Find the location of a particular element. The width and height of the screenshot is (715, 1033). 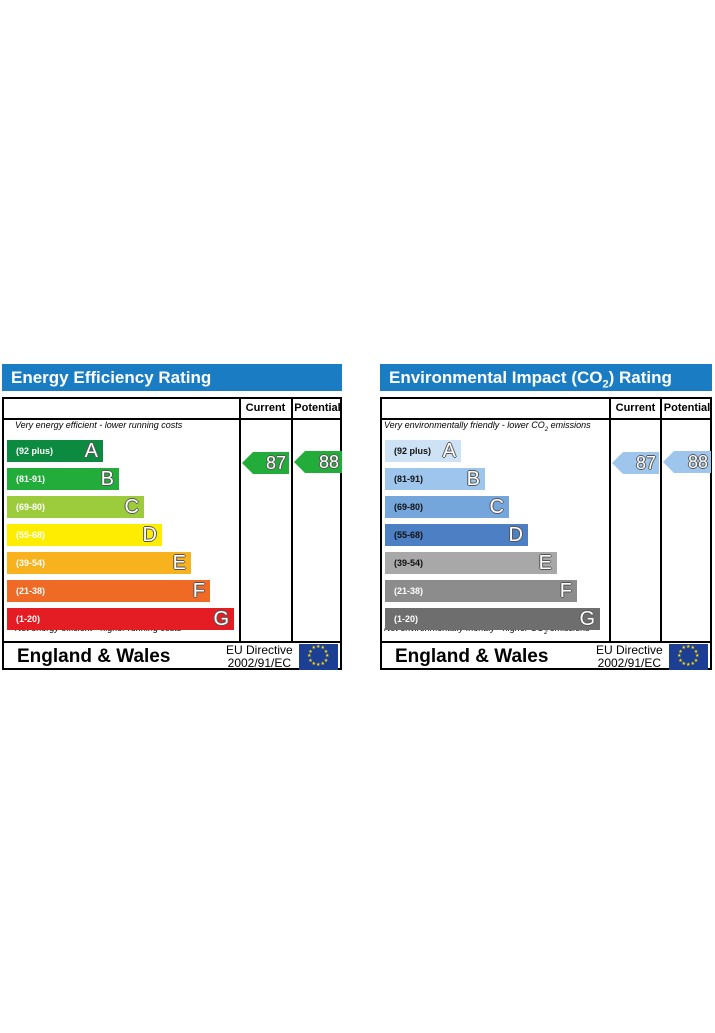

title-end: ) Rating is located at coordinates (640, 377).